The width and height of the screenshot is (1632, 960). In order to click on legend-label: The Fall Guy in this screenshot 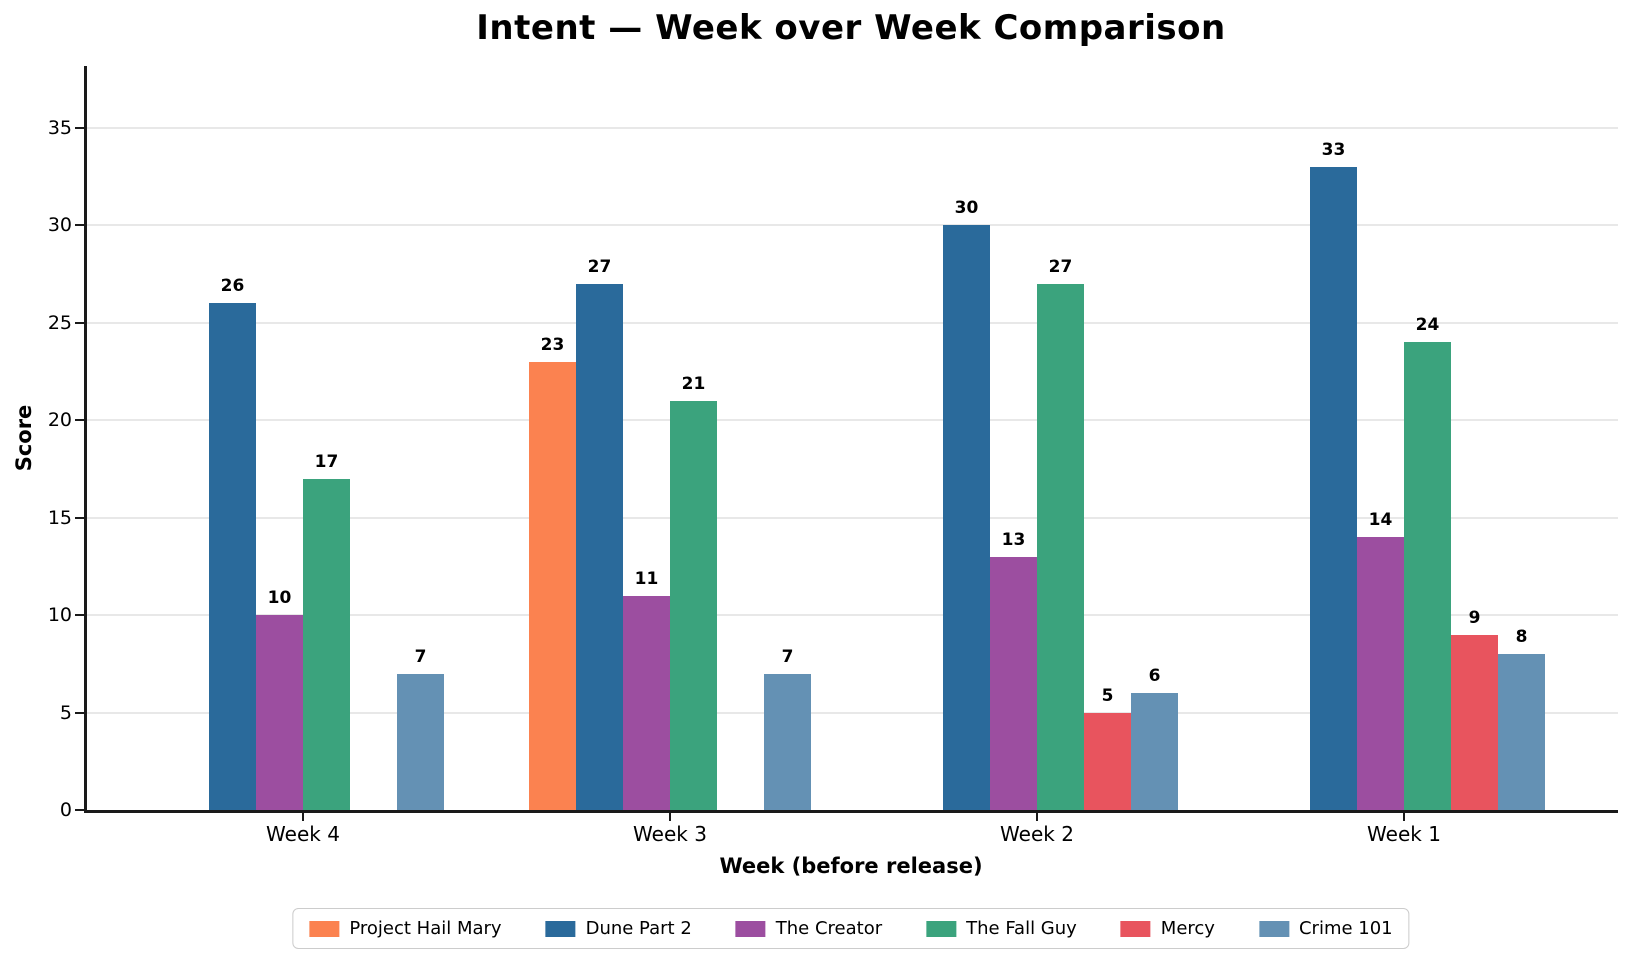, I will do `click(1021, 928)`.